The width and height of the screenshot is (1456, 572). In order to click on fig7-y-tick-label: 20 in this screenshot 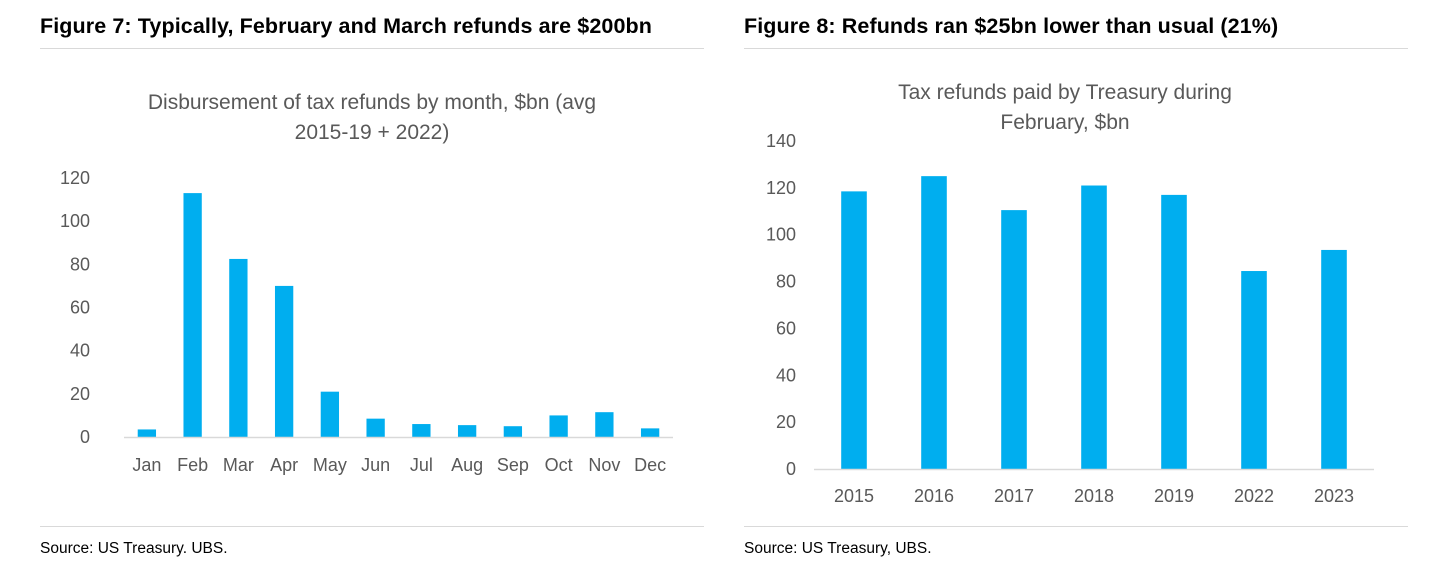, I will do `click(80, 394)`.